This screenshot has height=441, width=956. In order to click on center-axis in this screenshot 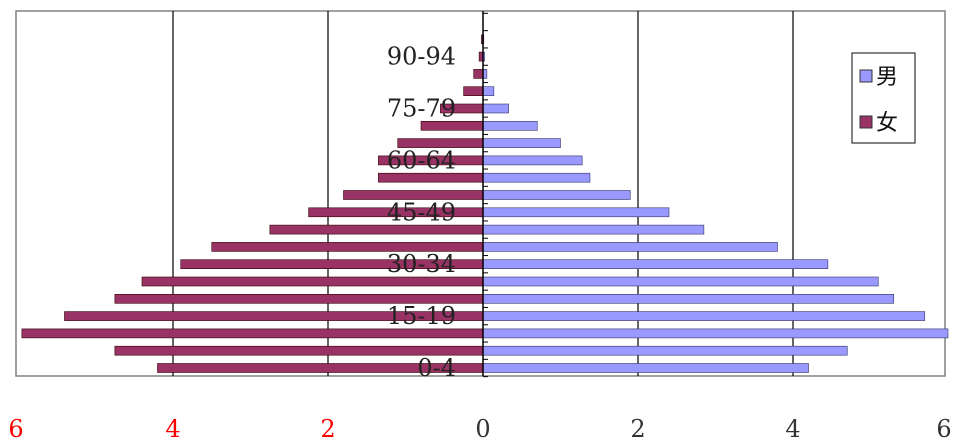, I will do `click(485, 194)`.